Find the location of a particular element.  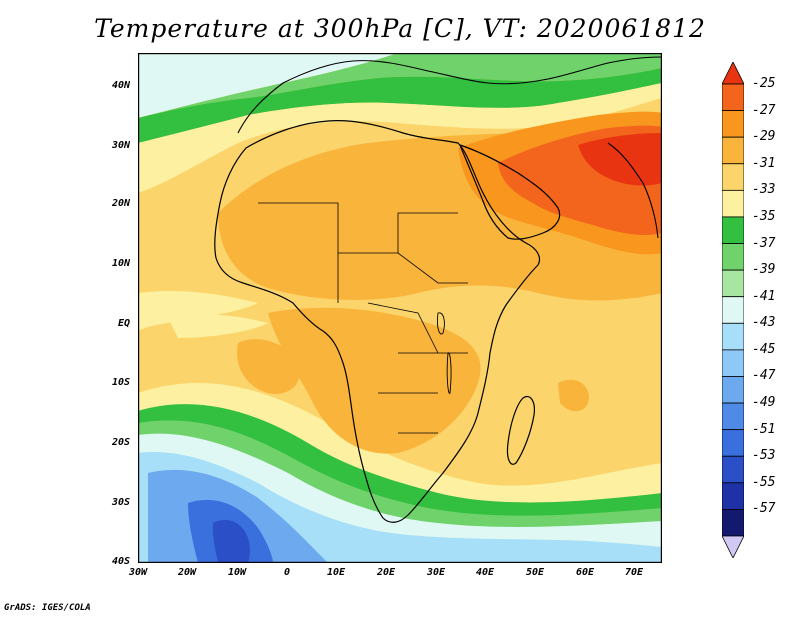

great-lakes is located at coordinates (444, 353).